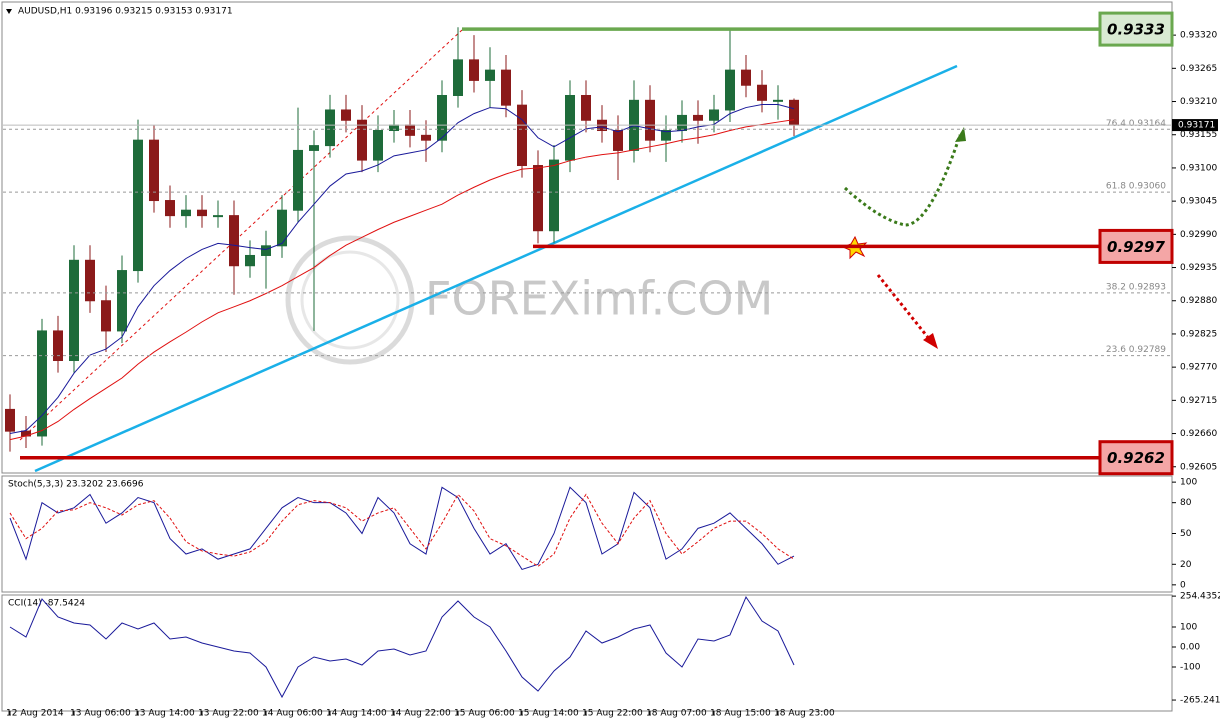 The width and height of the screenshot is (1220, 723). What do you see at coordinates (100, 714) in the screenshot?
I see `x-tick-label: 13 Aug 06:00` at bounding box center [100, 714].